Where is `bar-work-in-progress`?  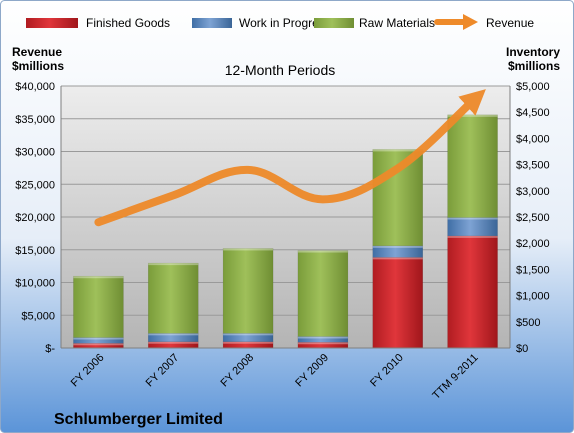
bar-work-in-progress is located at coordinates (472, 227).